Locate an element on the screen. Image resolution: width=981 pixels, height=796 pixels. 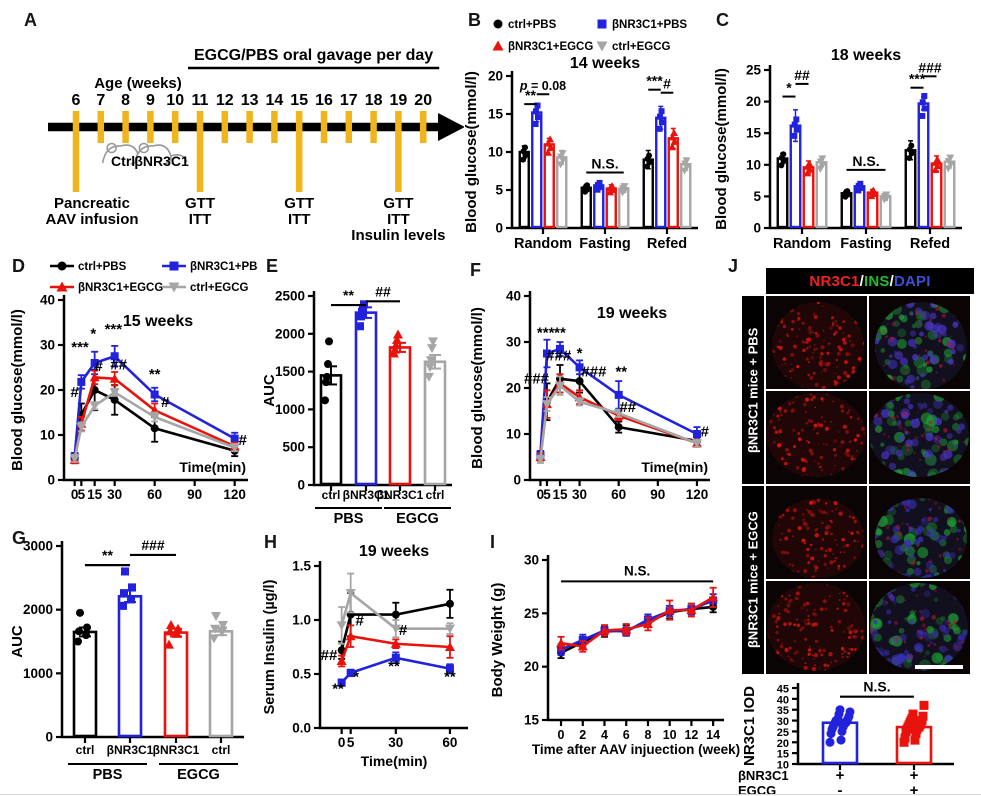
axes: 0.0 0.5 1.0 1.5 Serum Insulin (µg/l) is located at coordinates (365, 647).